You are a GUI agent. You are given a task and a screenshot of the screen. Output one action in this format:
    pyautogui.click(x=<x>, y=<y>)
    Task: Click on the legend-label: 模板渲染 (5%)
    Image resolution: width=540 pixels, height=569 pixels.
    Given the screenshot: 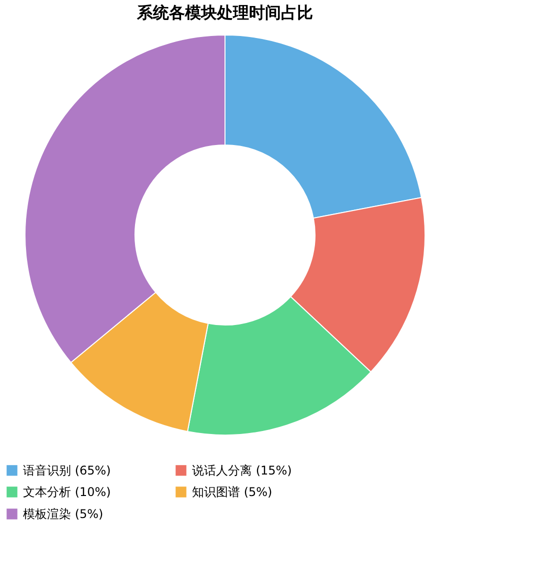 What is the action you would take?
    pyautogui.click(x=63, y=514)
    